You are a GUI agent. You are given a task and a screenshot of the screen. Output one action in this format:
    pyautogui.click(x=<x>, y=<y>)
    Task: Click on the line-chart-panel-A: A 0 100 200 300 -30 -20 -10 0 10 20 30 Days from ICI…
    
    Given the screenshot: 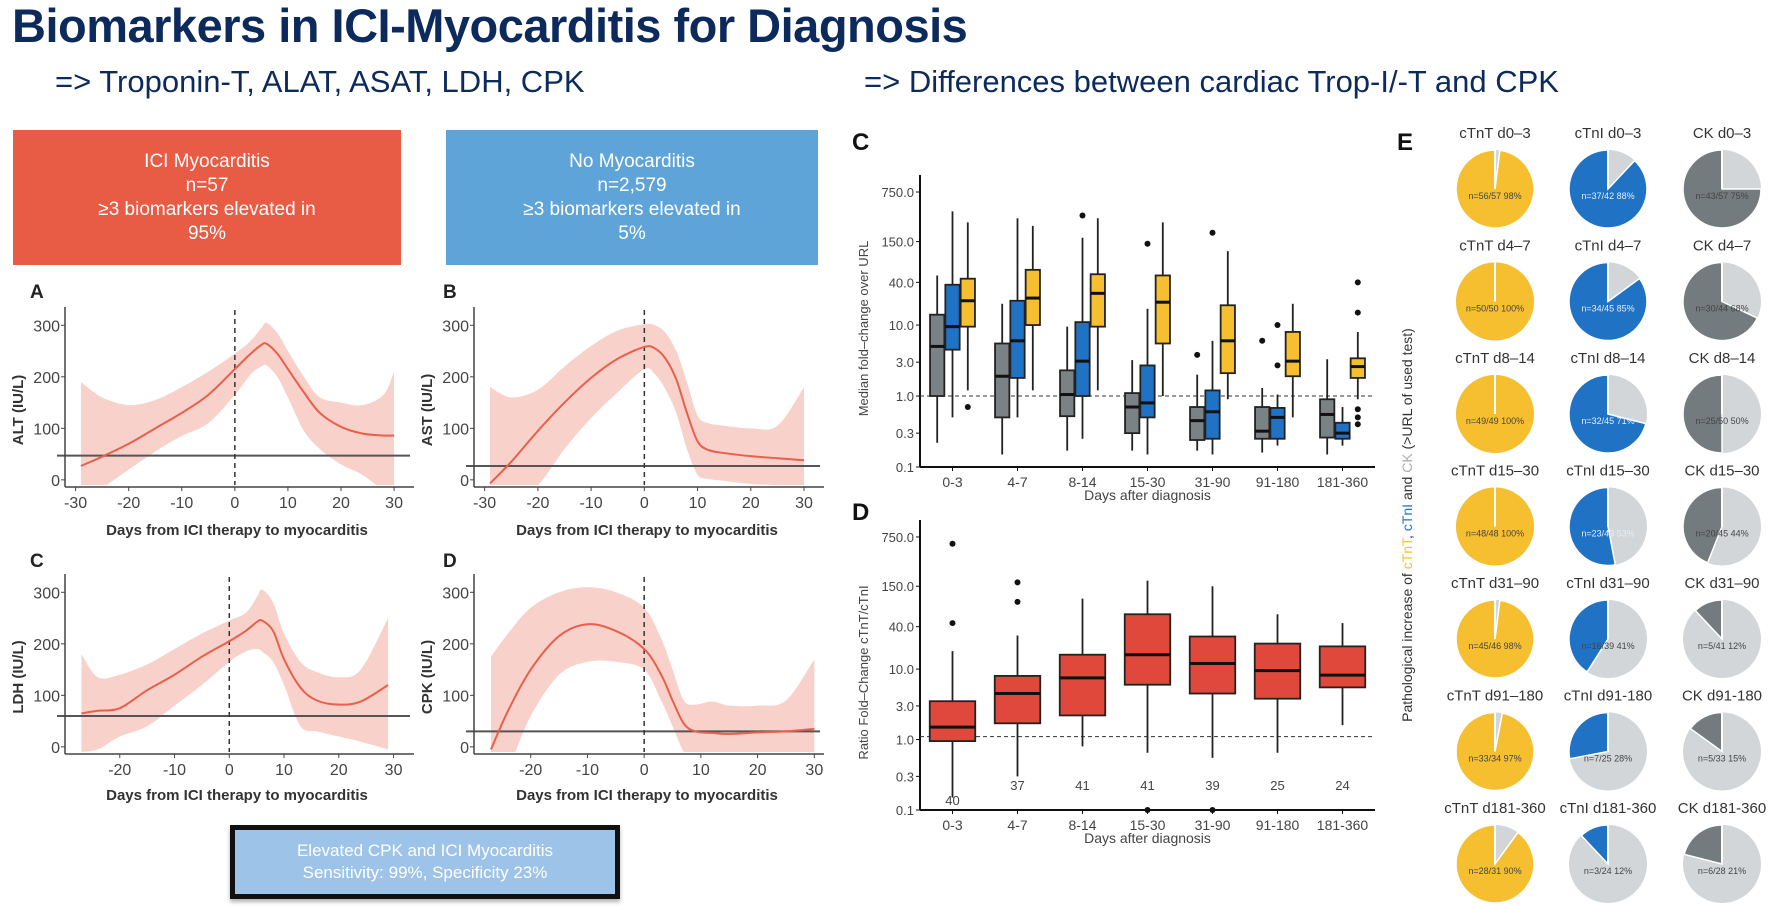 What is the action you would take?
    pyautogui.click(x=212, y=410)
    